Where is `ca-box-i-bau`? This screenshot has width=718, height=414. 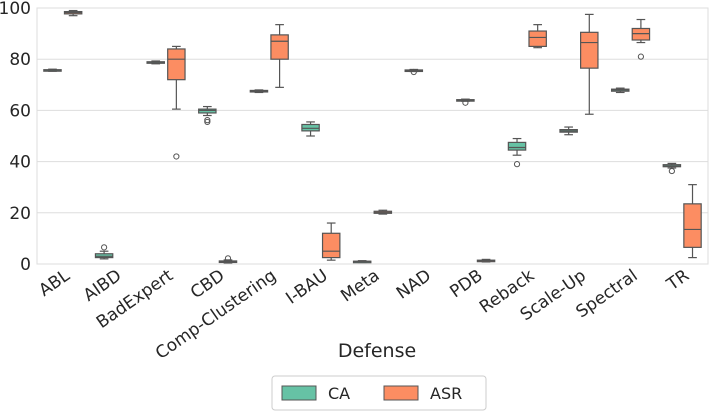
ca-box-i-bau is located at coordinates (310, 129).